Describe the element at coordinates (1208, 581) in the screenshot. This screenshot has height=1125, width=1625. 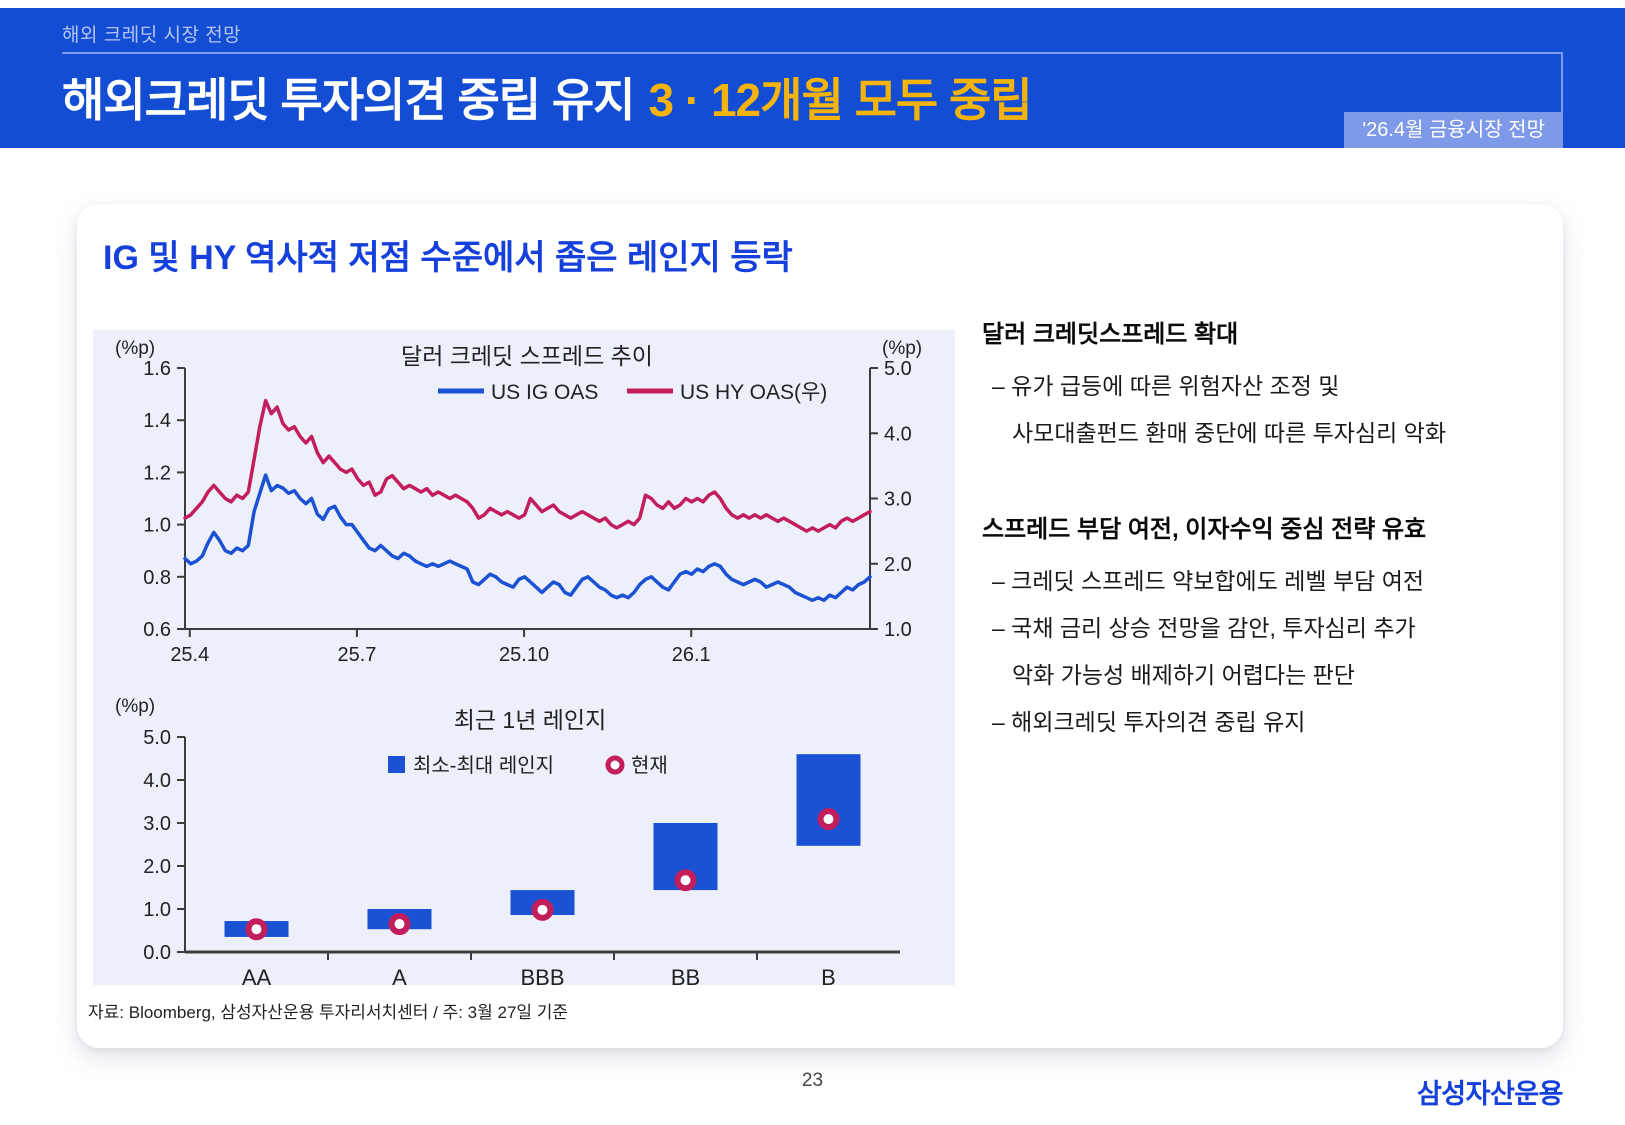
I see `commentary-bullet: – 크레딧 스프레드 약보합에도 레벨 부담 여전` at that location.